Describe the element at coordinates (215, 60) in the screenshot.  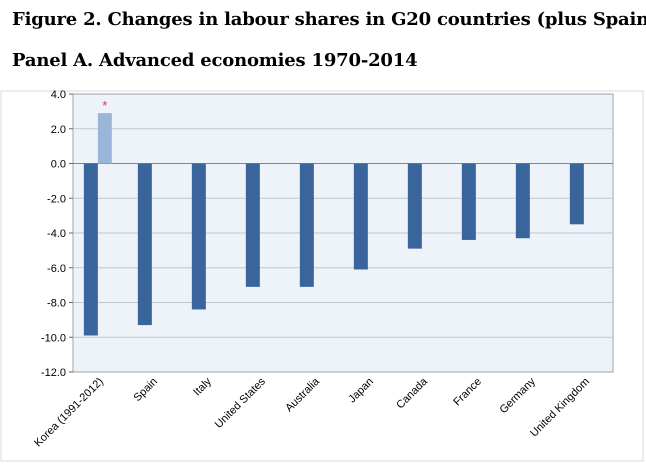
I see `panel-title: Panel A. Advanced economies 1970-2014` at that location.